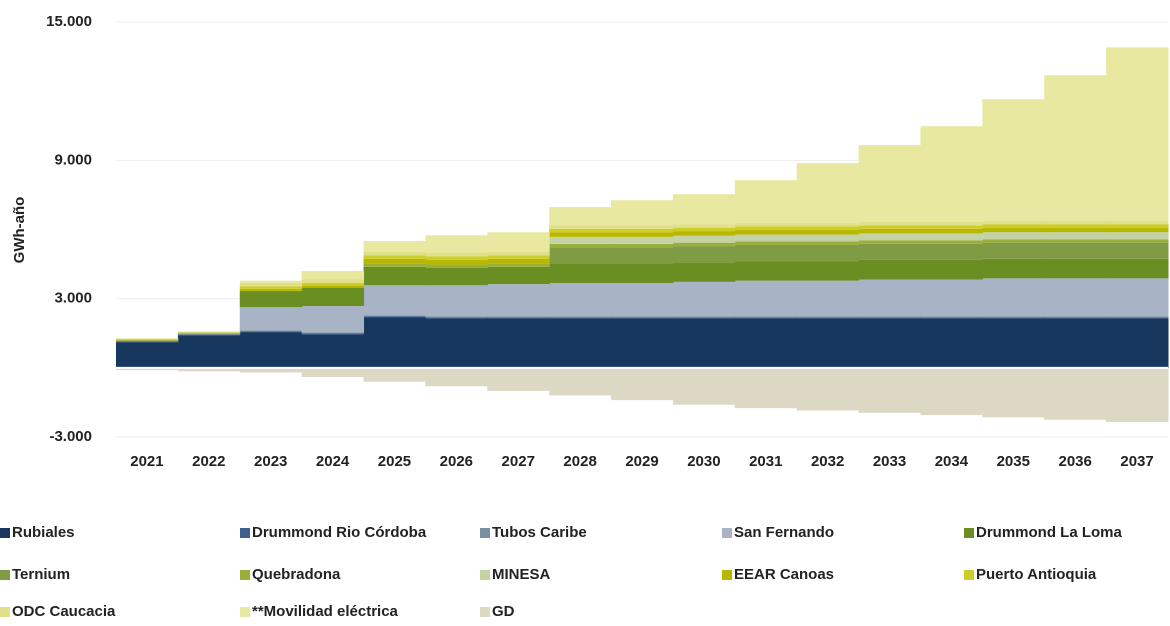  Describe the element at coordinates (1049, 532) in the screenshot. I see `legend-label: Drummond La Loma` at that location.